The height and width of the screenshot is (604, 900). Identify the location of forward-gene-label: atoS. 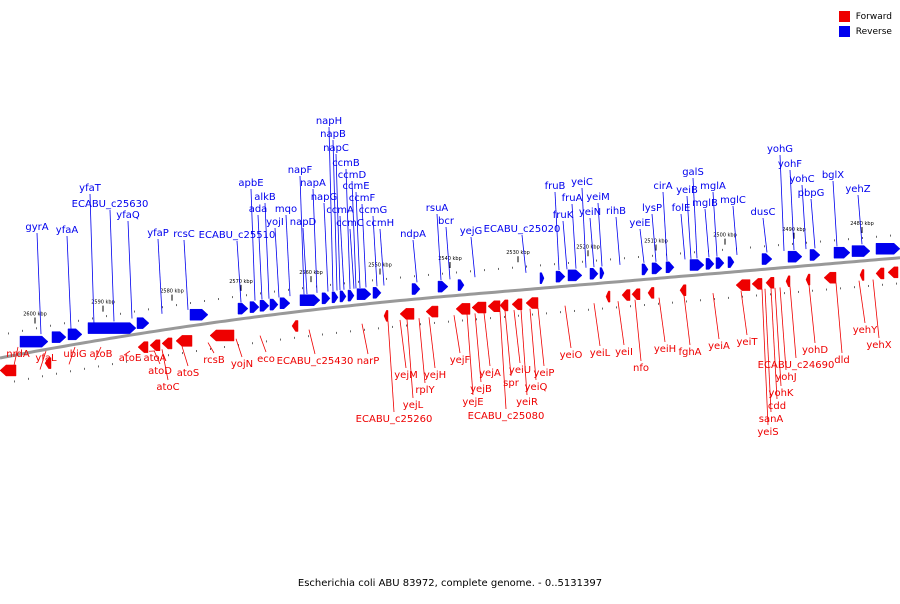
(188, 373).